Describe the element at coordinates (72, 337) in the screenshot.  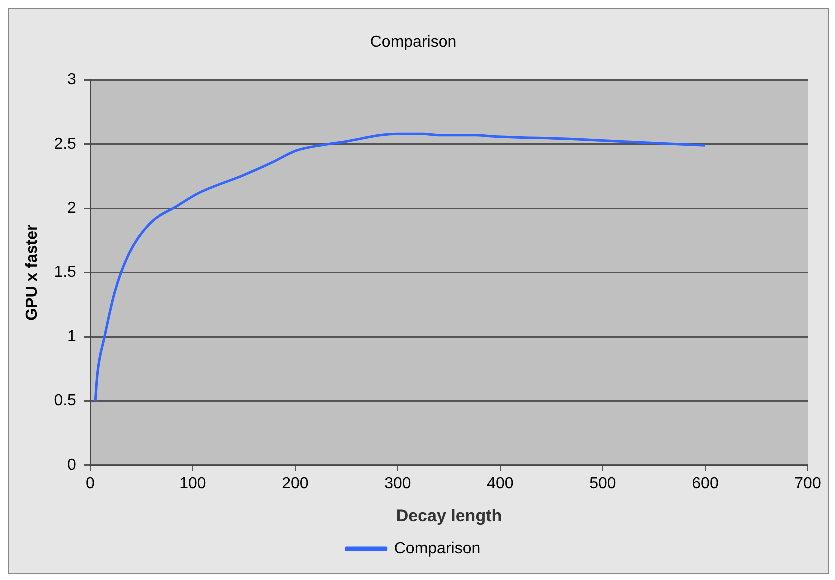
I see `y-tick-label: 1` at that location.